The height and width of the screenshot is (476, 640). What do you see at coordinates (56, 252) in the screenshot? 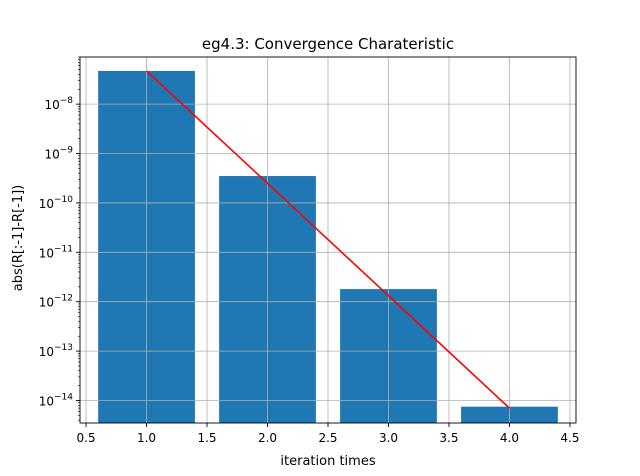
I see `y-tick-label-3: 10⁻¹¹` at bounding box center [56, 252].